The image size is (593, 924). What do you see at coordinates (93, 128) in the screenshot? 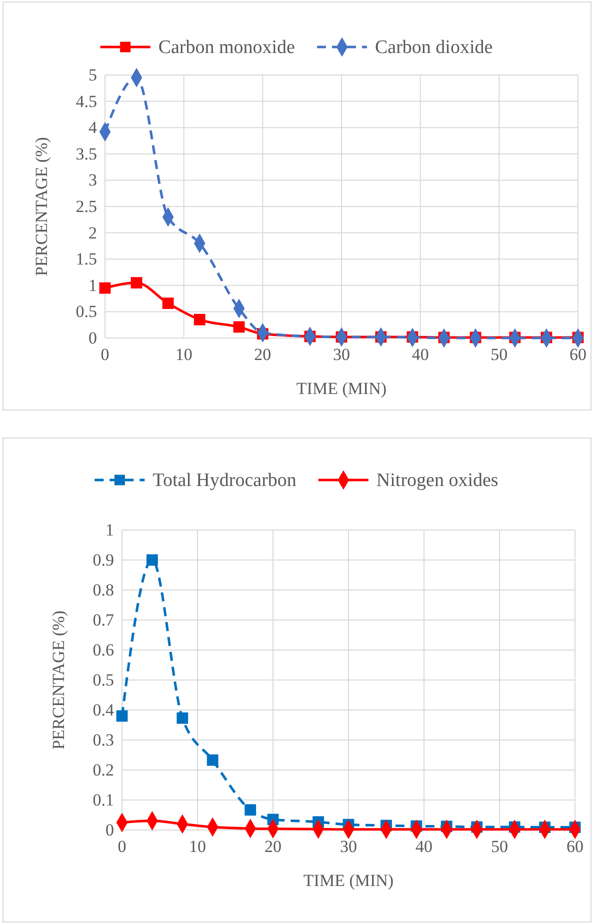
I see `y-tick-label: 4` at bounding box center [93, 128].